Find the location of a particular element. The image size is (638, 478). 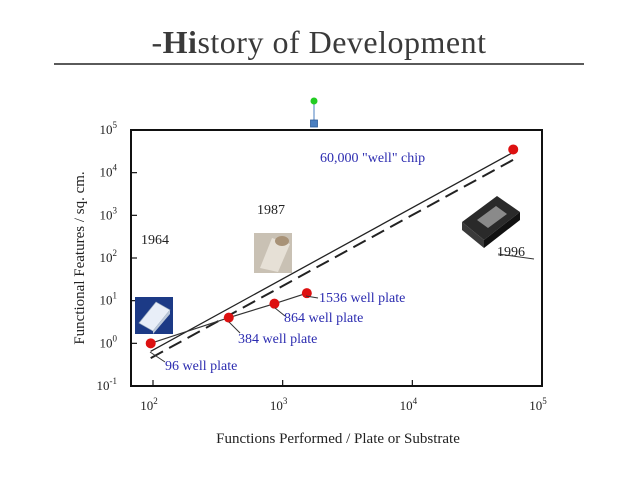

y-tick-label-1: 10¹ is located at coordinates (109, 299).